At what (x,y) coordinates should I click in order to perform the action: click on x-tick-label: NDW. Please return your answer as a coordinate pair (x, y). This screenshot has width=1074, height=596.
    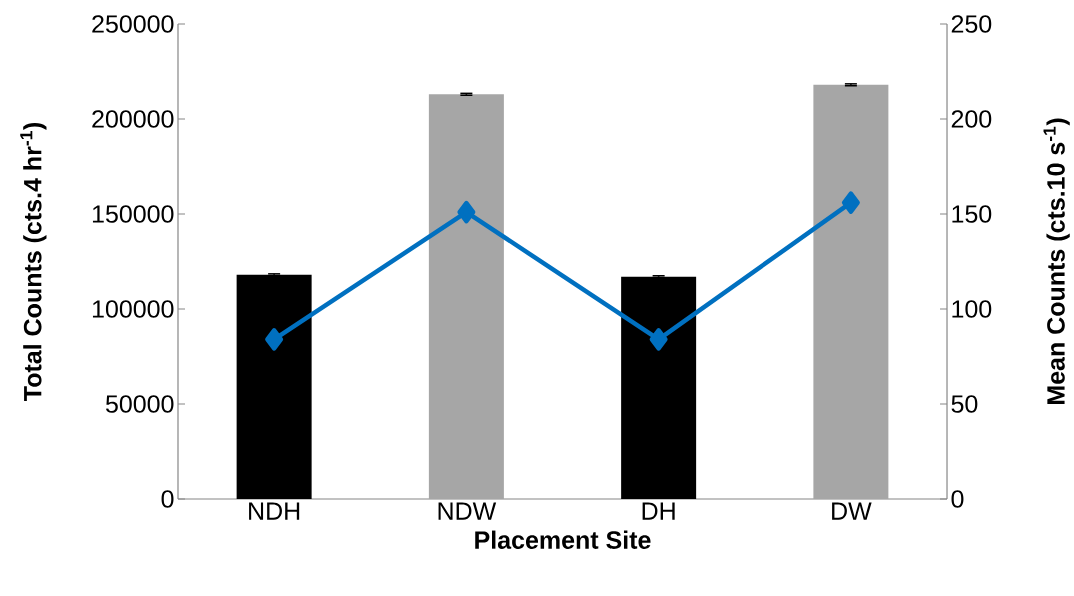
    Looking at the image, I should click on (467, 511).